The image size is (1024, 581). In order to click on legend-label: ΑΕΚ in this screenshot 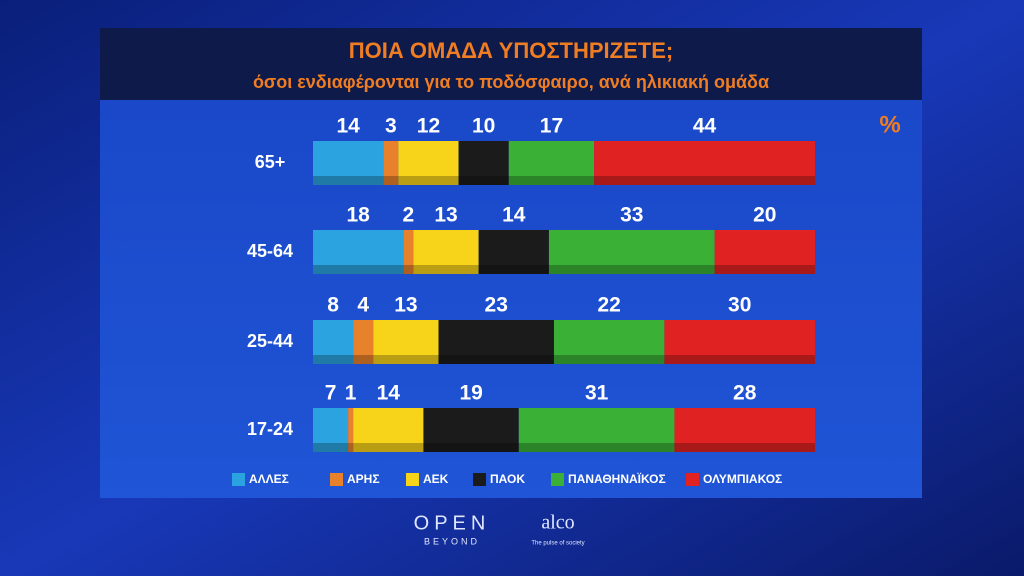, I will do `click(436, 479)`.